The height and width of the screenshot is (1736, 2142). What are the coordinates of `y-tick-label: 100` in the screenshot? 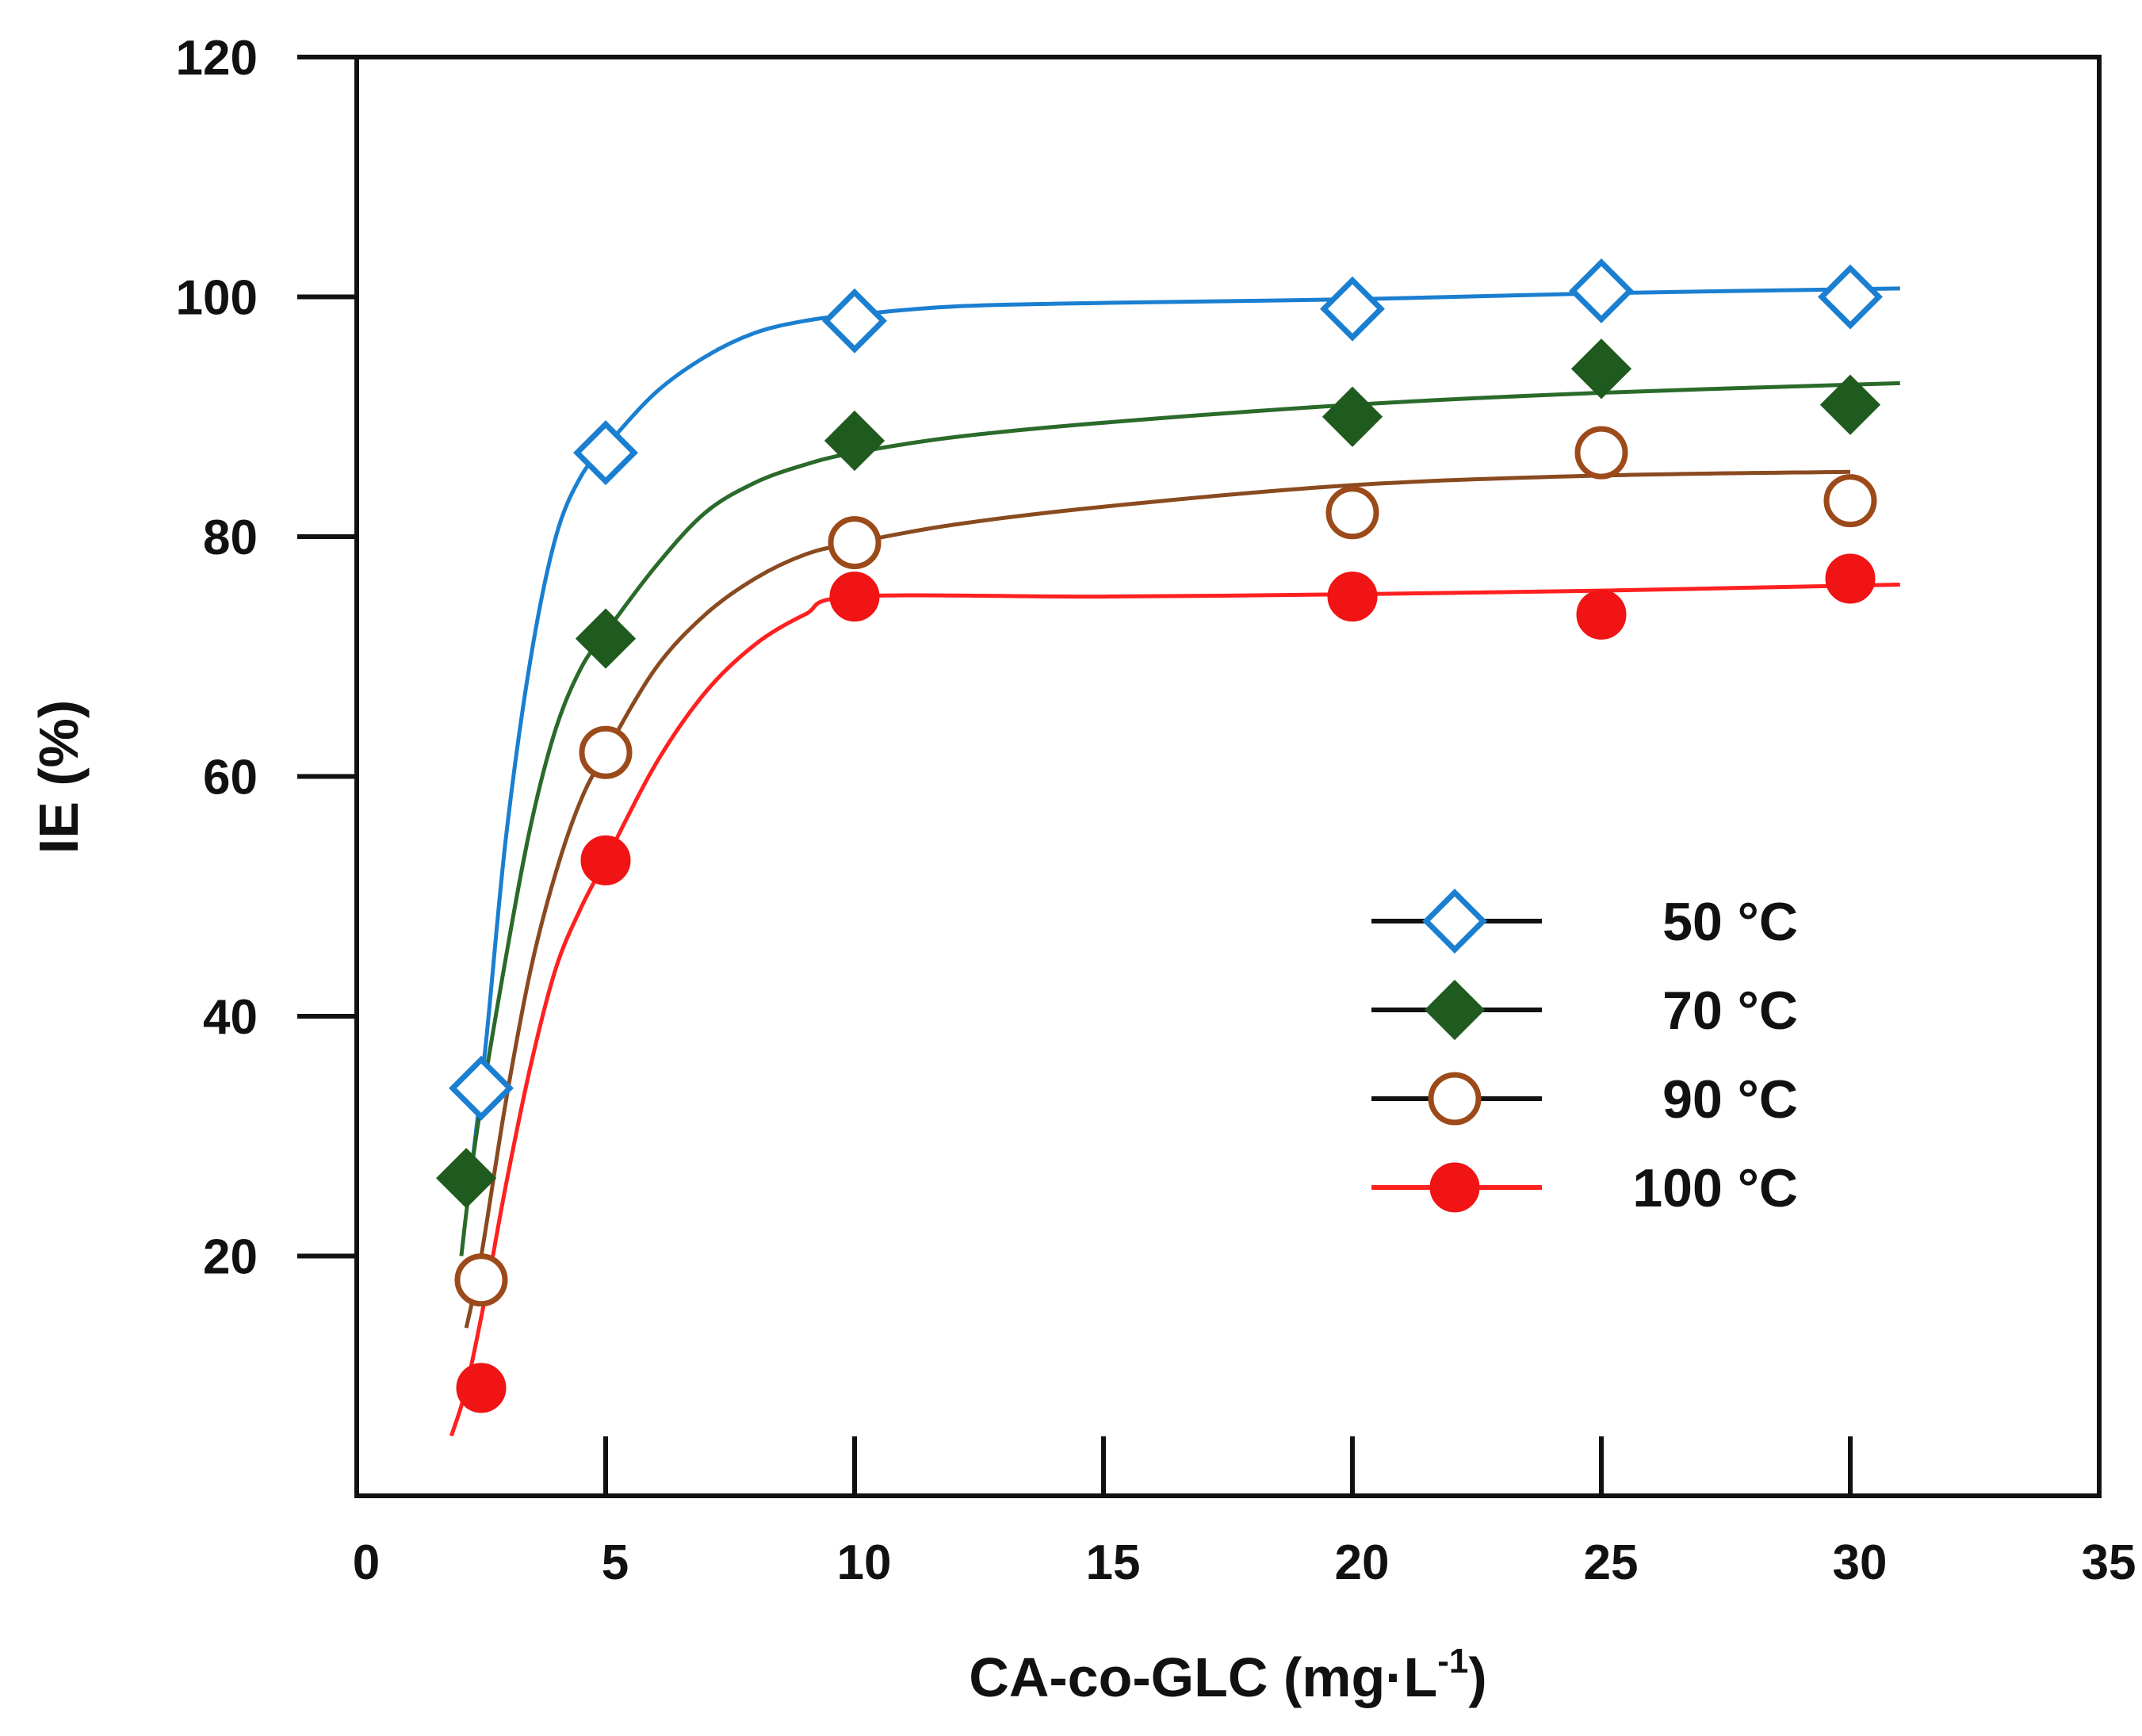 It's located at (217, 298).